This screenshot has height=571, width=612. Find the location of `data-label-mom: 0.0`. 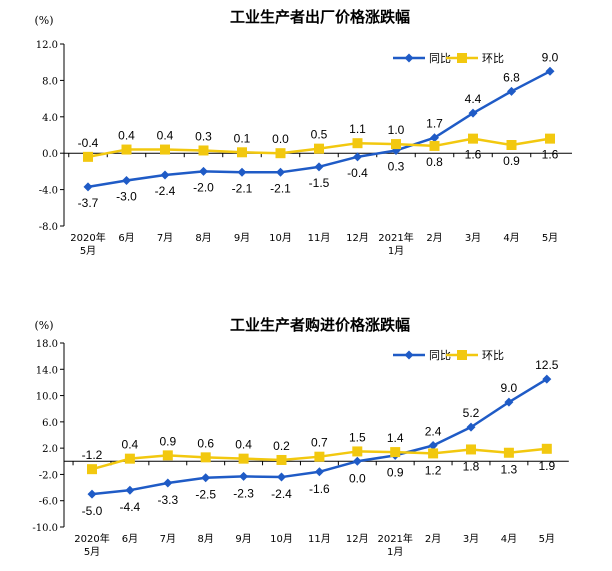

data-label-mom: 0.0 is located at coordinates (280, 139).